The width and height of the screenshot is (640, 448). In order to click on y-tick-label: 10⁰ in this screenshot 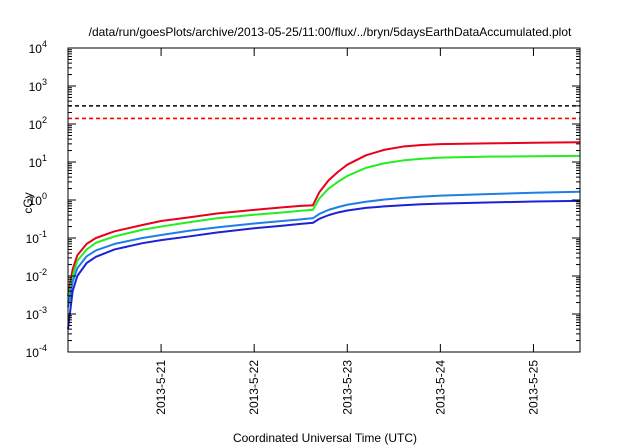, I will do `click(38, 199)`.